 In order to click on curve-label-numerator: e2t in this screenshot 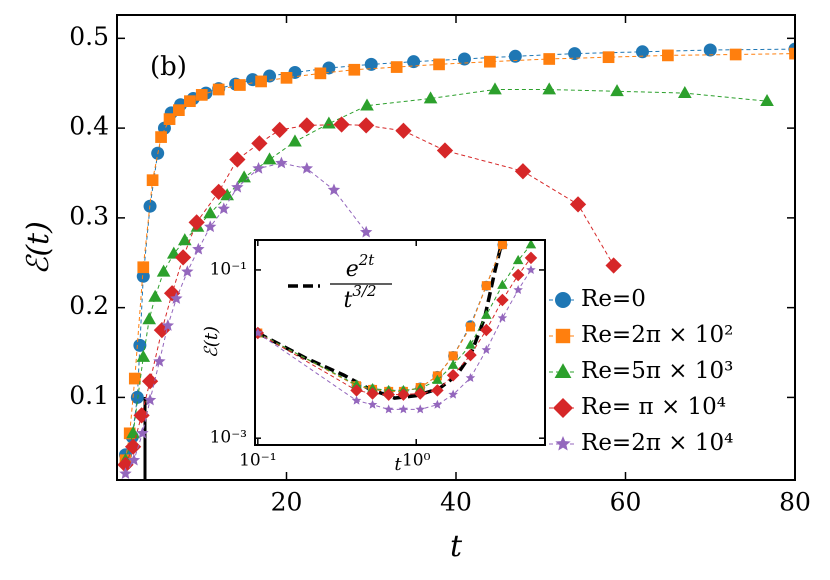, I will do `click(361, 266)`.